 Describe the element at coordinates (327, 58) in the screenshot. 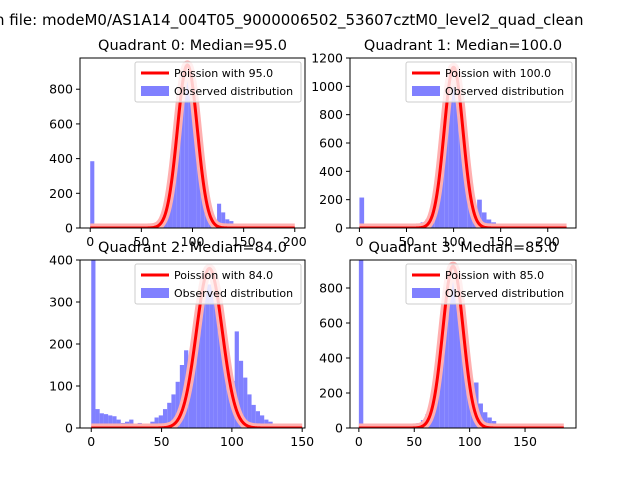

I see `y-tick-label: 1200` at that location.